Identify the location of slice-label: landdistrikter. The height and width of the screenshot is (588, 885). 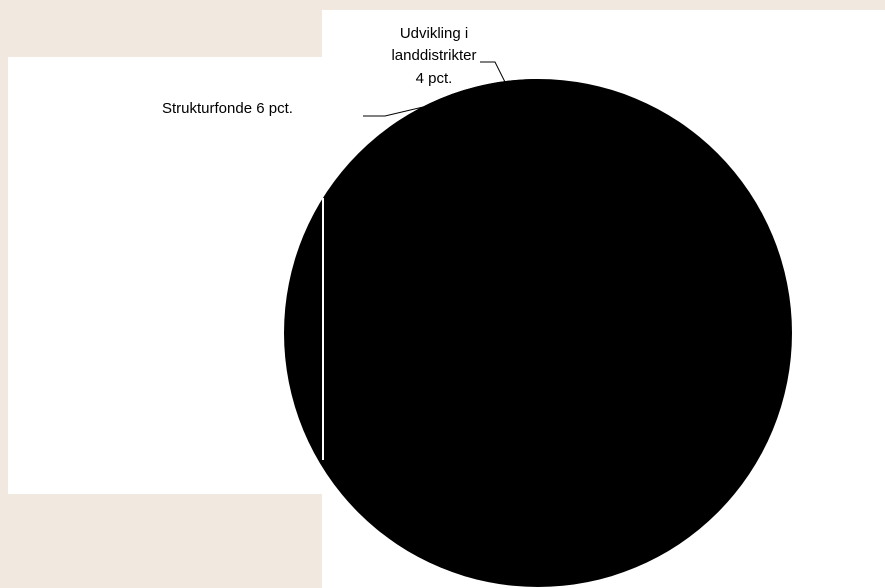
(433, 55).